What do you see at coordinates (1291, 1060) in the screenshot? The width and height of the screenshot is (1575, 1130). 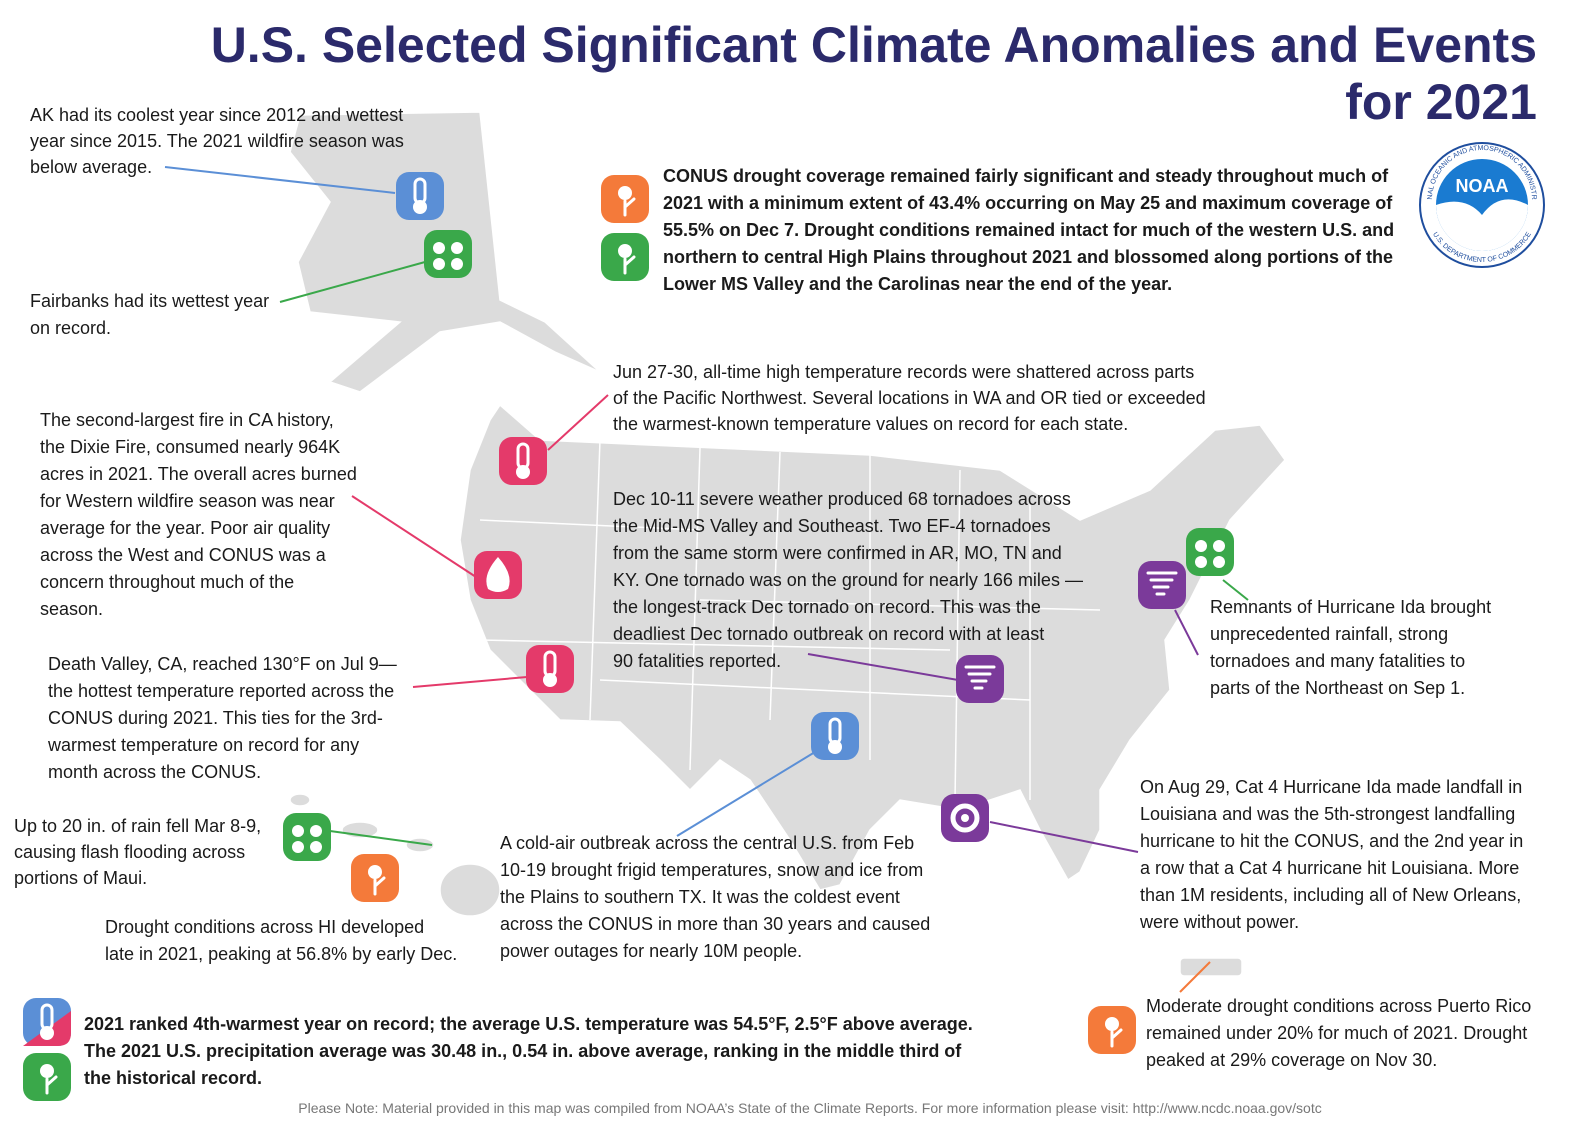 I see `annotation-line: peaked at 29% coverage on Nov 30.` at bounding box center [1291, 1060].